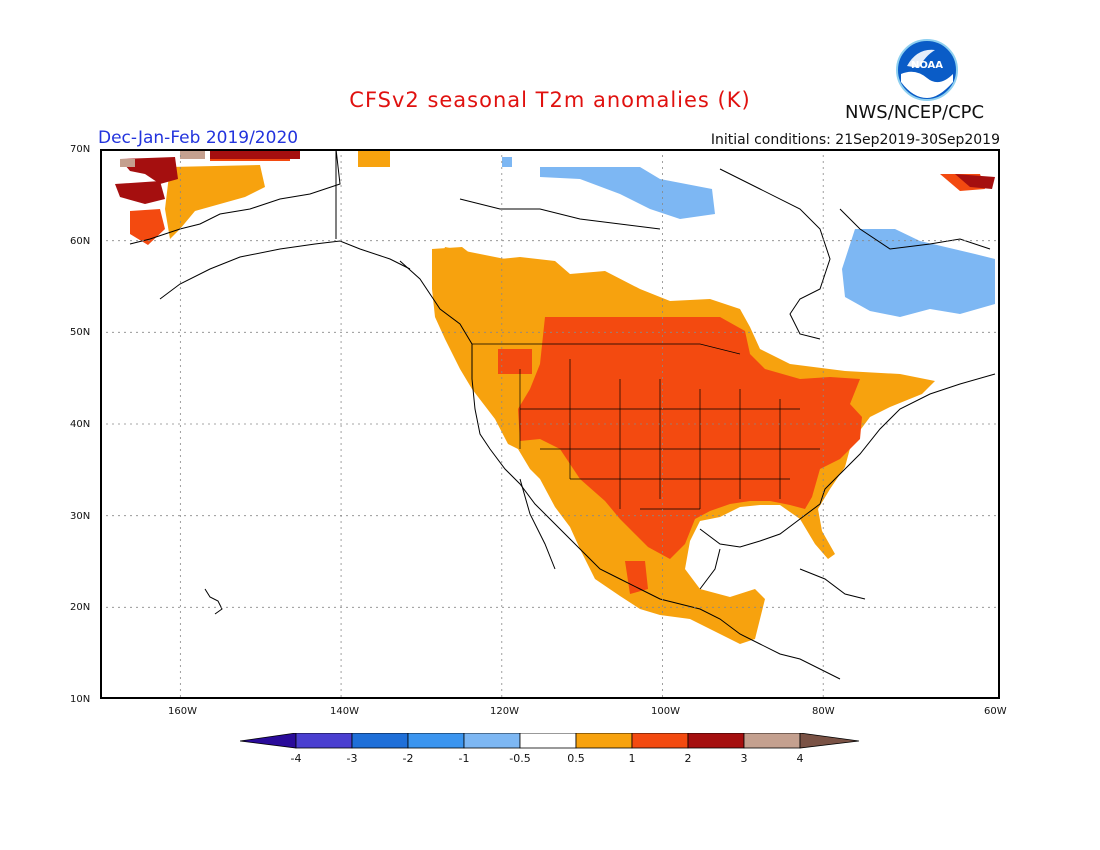  I want to click on lon-label: 80W, so click(823, 711).